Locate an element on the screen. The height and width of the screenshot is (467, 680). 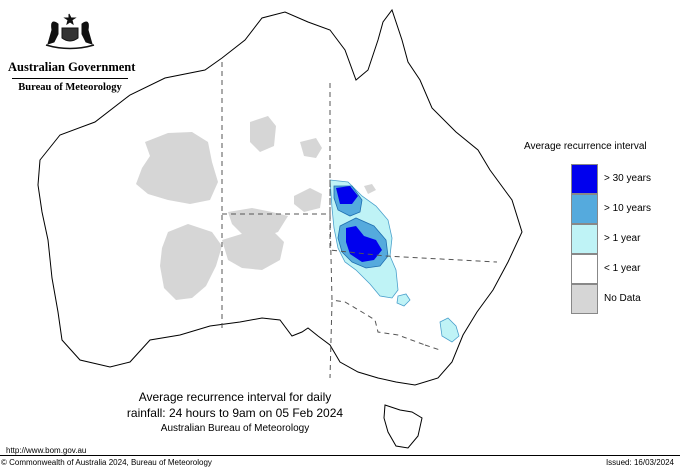
ari-30-years-regions is located at coordinates (359, 224).